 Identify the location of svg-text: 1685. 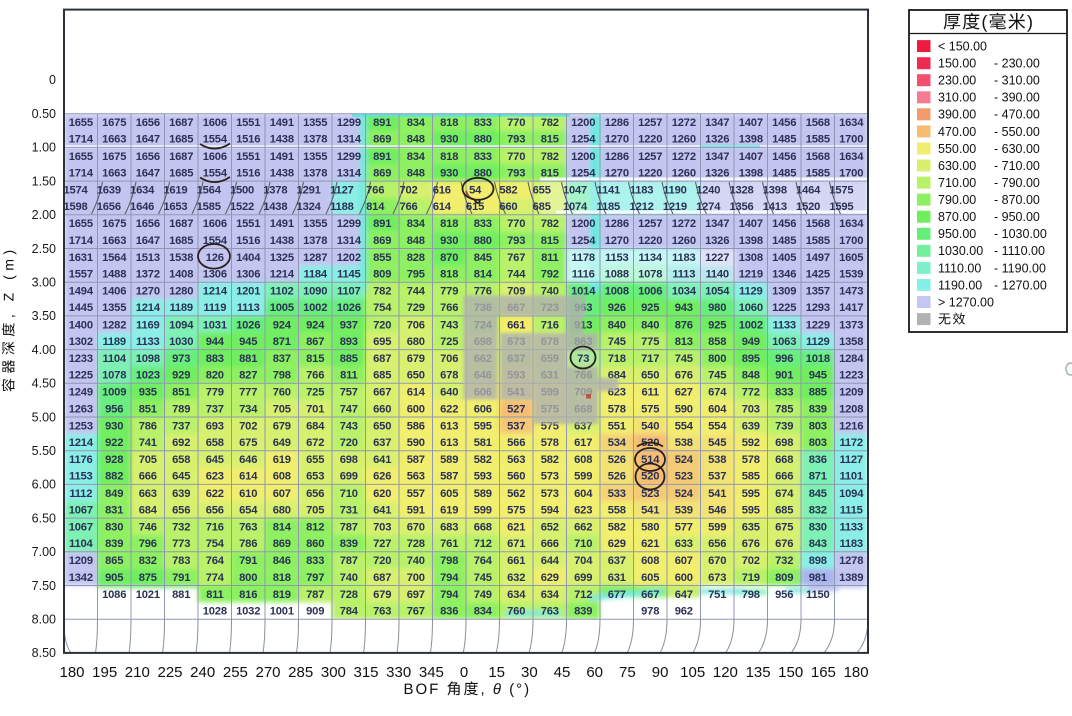
(181, 140).